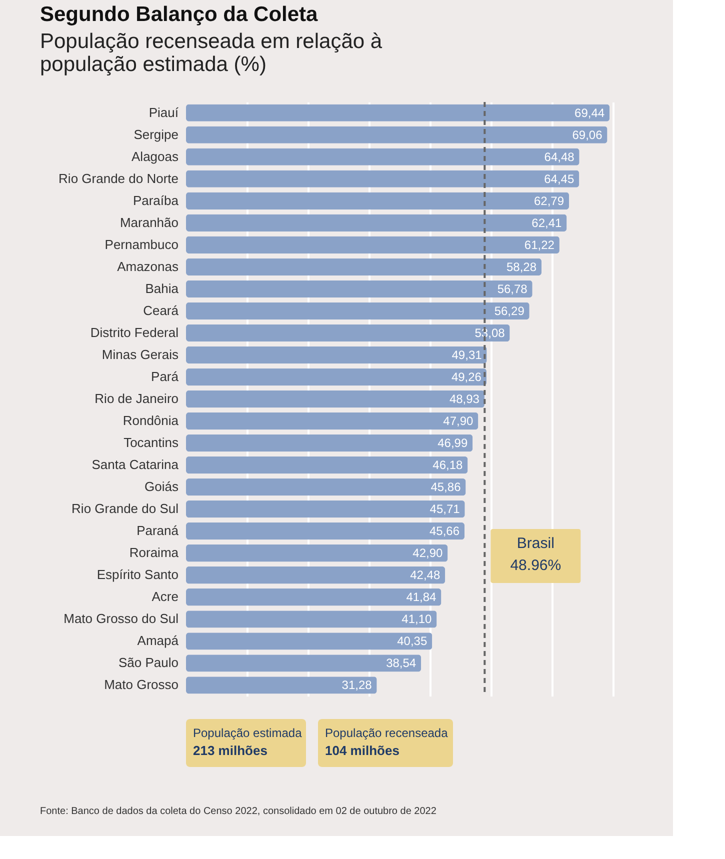 Image resolution: width=725 pixels, height=859 pixels. I want to click on data-label: 38,54, so click(401, 663).